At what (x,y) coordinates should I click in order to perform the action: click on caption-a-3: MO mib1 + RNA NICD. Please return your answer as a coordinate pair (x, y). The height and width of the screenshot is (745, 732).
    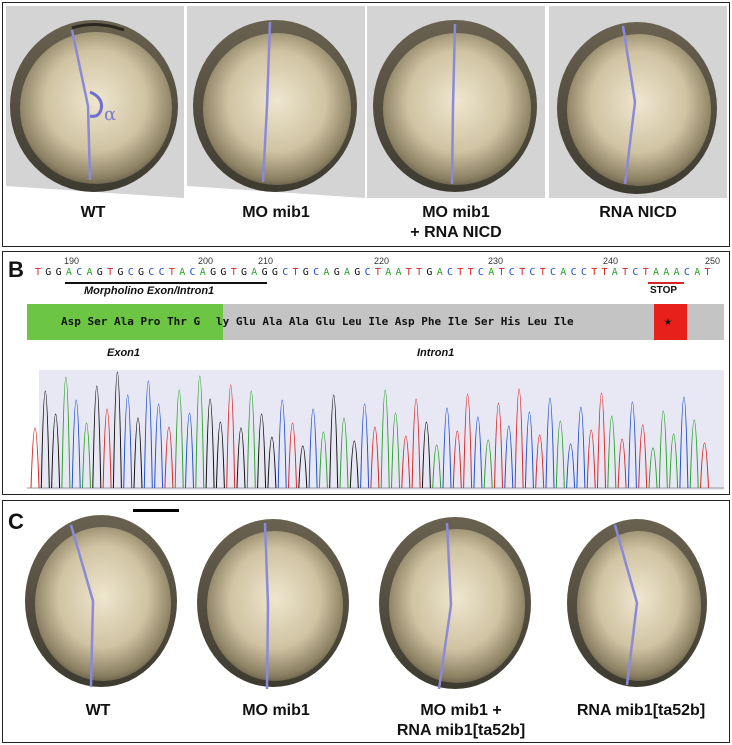
    Looking at the image, I should click on (456, 222).